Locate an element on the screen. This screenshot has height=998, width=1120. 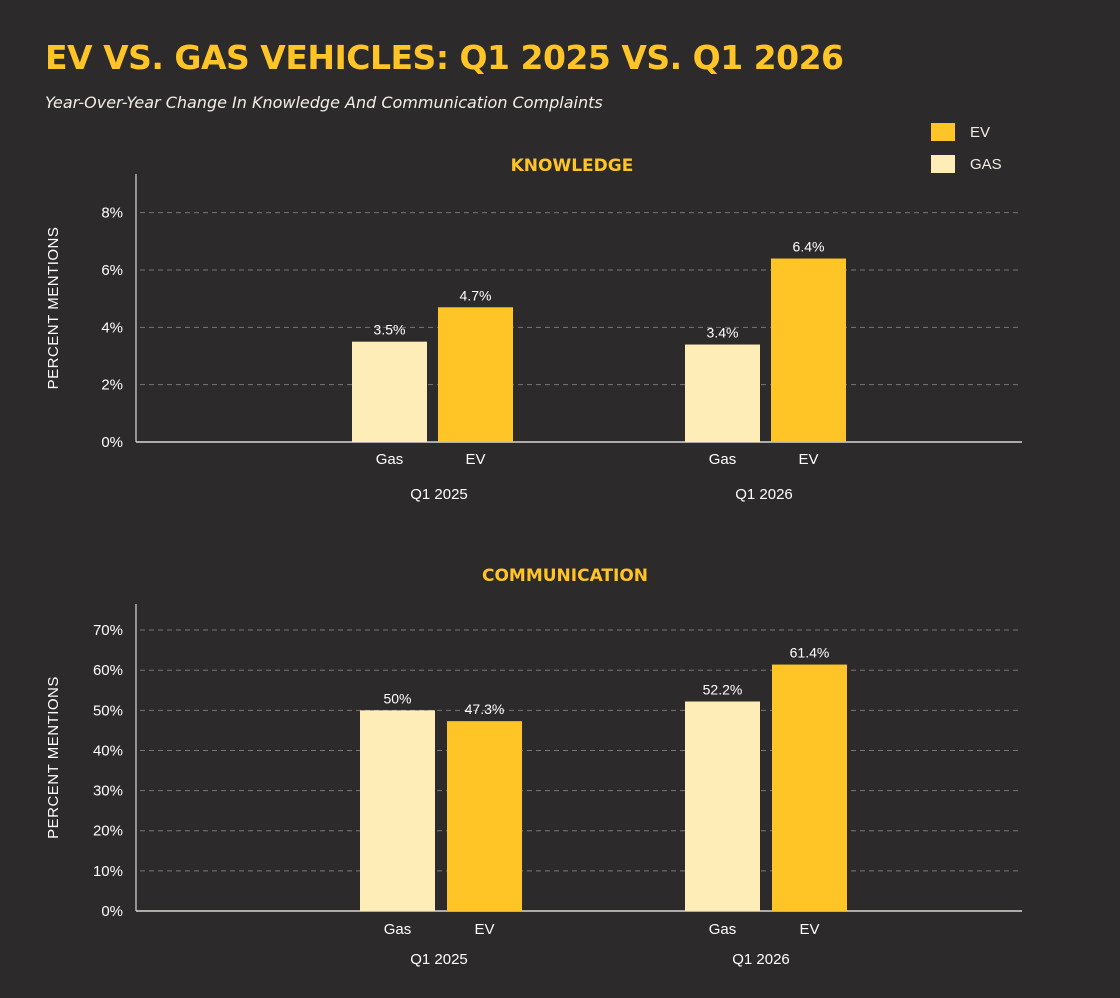
knowledge-ytick-label: 4% is located at coordinates (112, 327).